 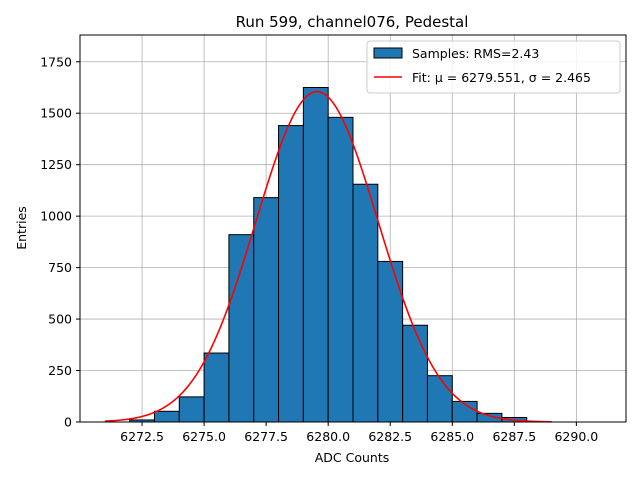 What do you see at coordinates (475, 53) in the screenshot?
I see `legend-label-samples: Samples: RMS=2.43` at bounding box center [475, 53].